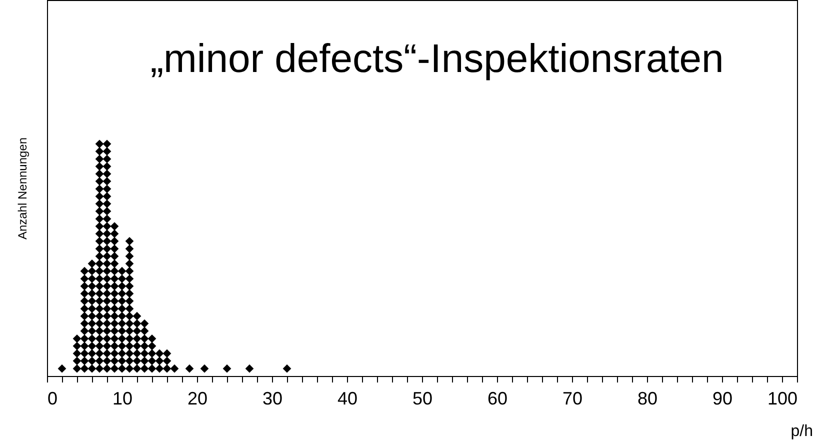 The width and height of the screenshot is (816, 446). Describe the element at coordinates (122, 398) in the screenshot. I see `x-tick-label: 10` at that location.